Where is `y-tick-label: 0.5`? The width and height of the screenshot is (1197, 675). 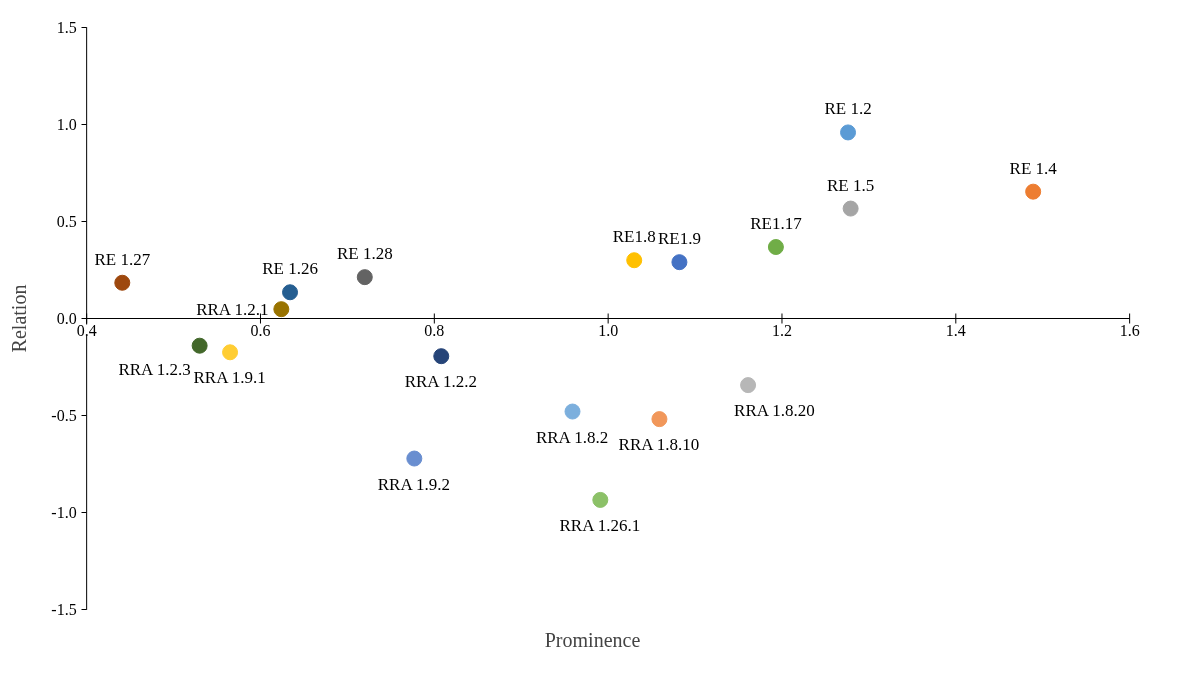 y-tick-label: 0.5 is located at coordinates (66, 221).